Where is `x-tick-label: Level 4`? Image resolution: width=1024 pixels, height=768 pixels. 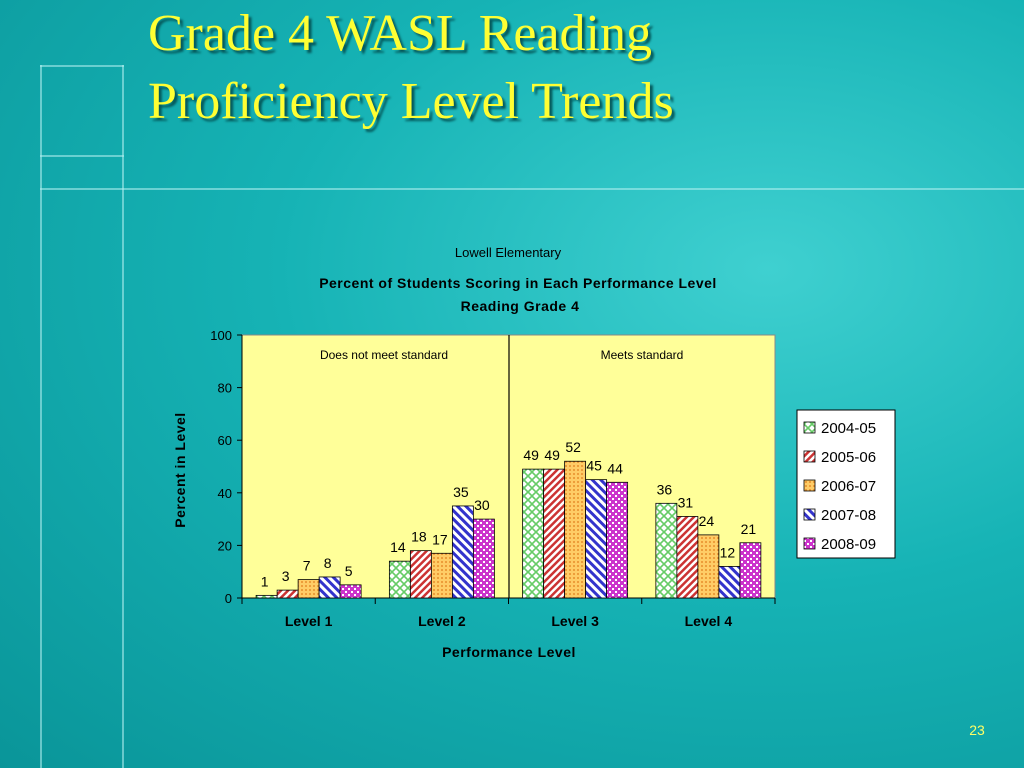
x-tick-label: Level 4 is located at coordinates (709, 621).